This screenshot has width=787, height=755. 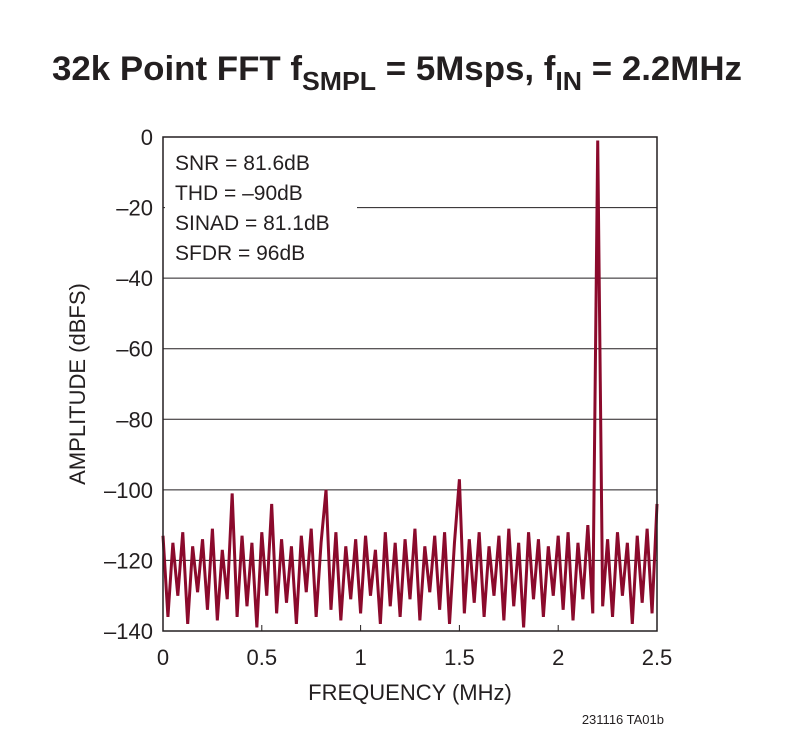 What do you see at coordinates (568, 81) in the screenshot?
I see `title-sub: IN` at bounding box center [568, 81].